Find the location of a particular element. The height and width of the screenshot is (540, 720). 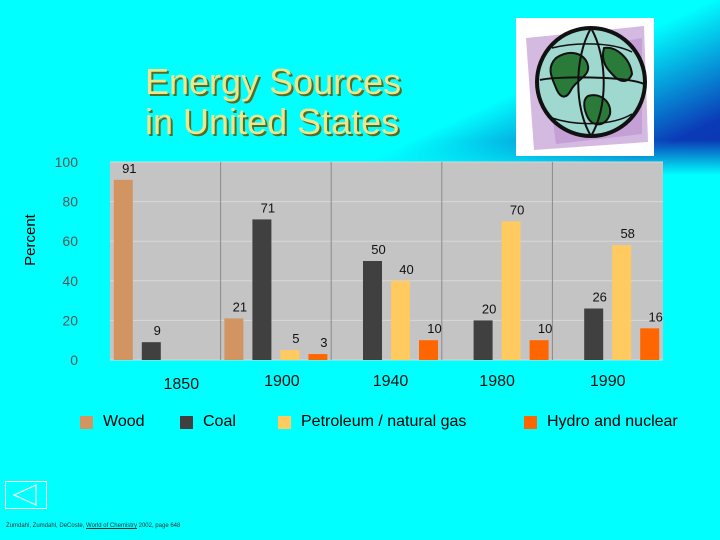

bar-value-label: 26 is located at coordinates (599, 297).